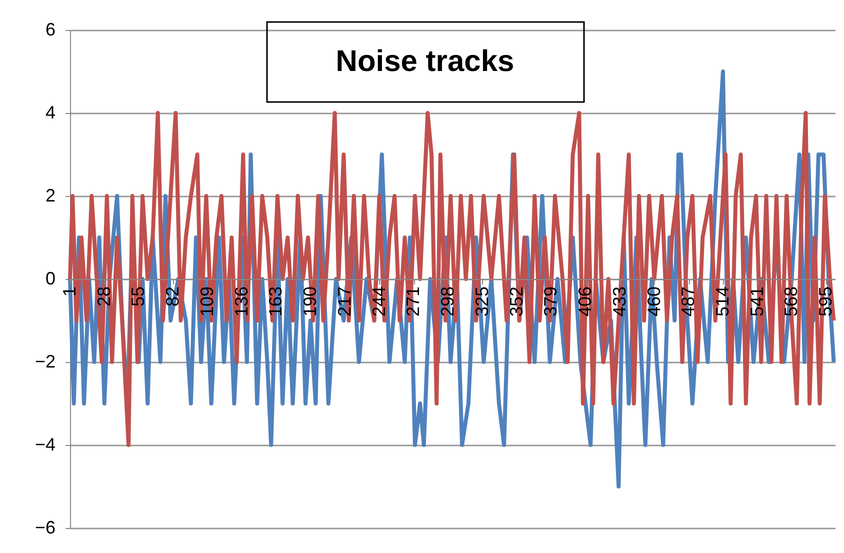 The width and height of the screenshot is (844, 553). Describe the element at coordinates (50, 278) in the screenshot. I see `y-tick-label: 0` at that location.